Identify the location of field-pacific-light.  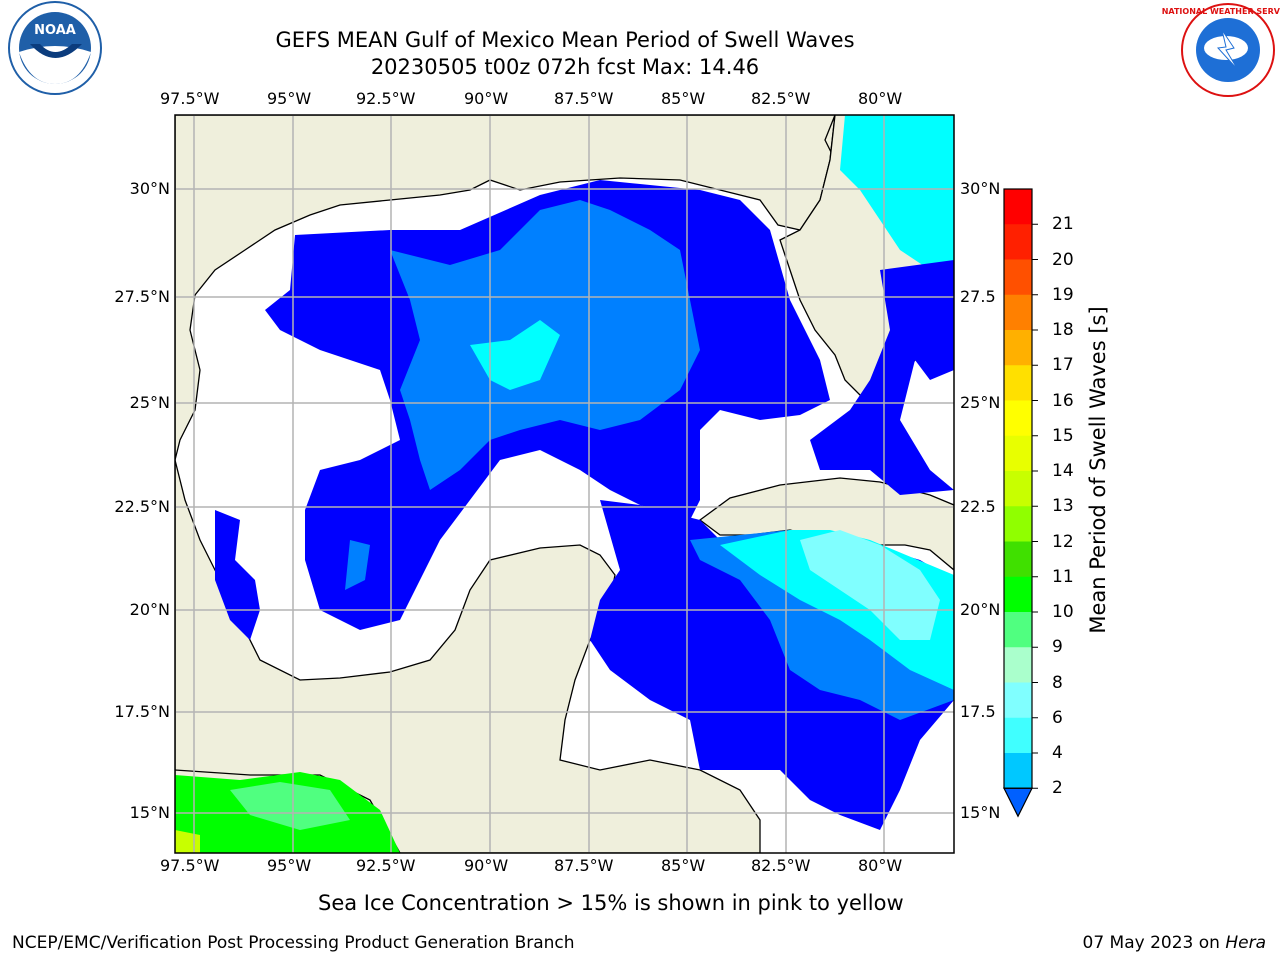
(290, 806).